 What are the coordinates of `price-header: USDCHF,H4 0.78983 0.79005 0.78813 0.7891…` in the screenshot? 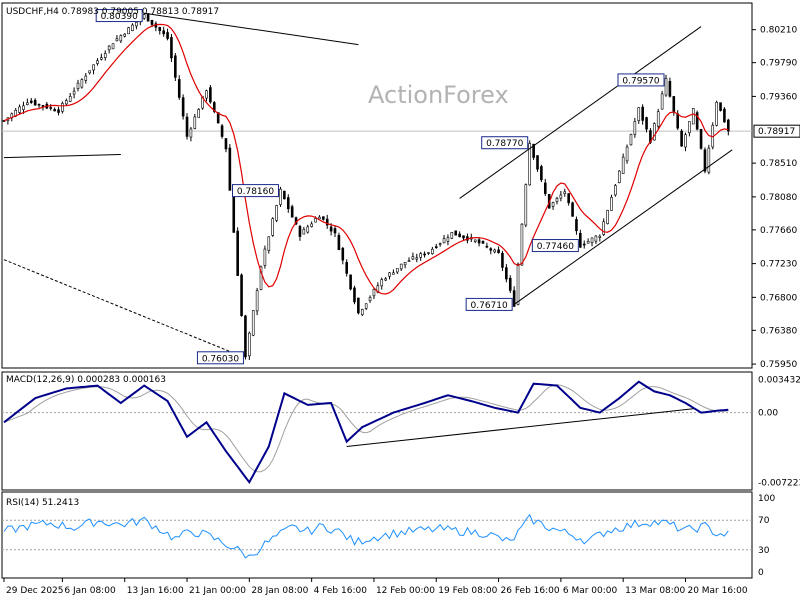 It's located at (112, 12).